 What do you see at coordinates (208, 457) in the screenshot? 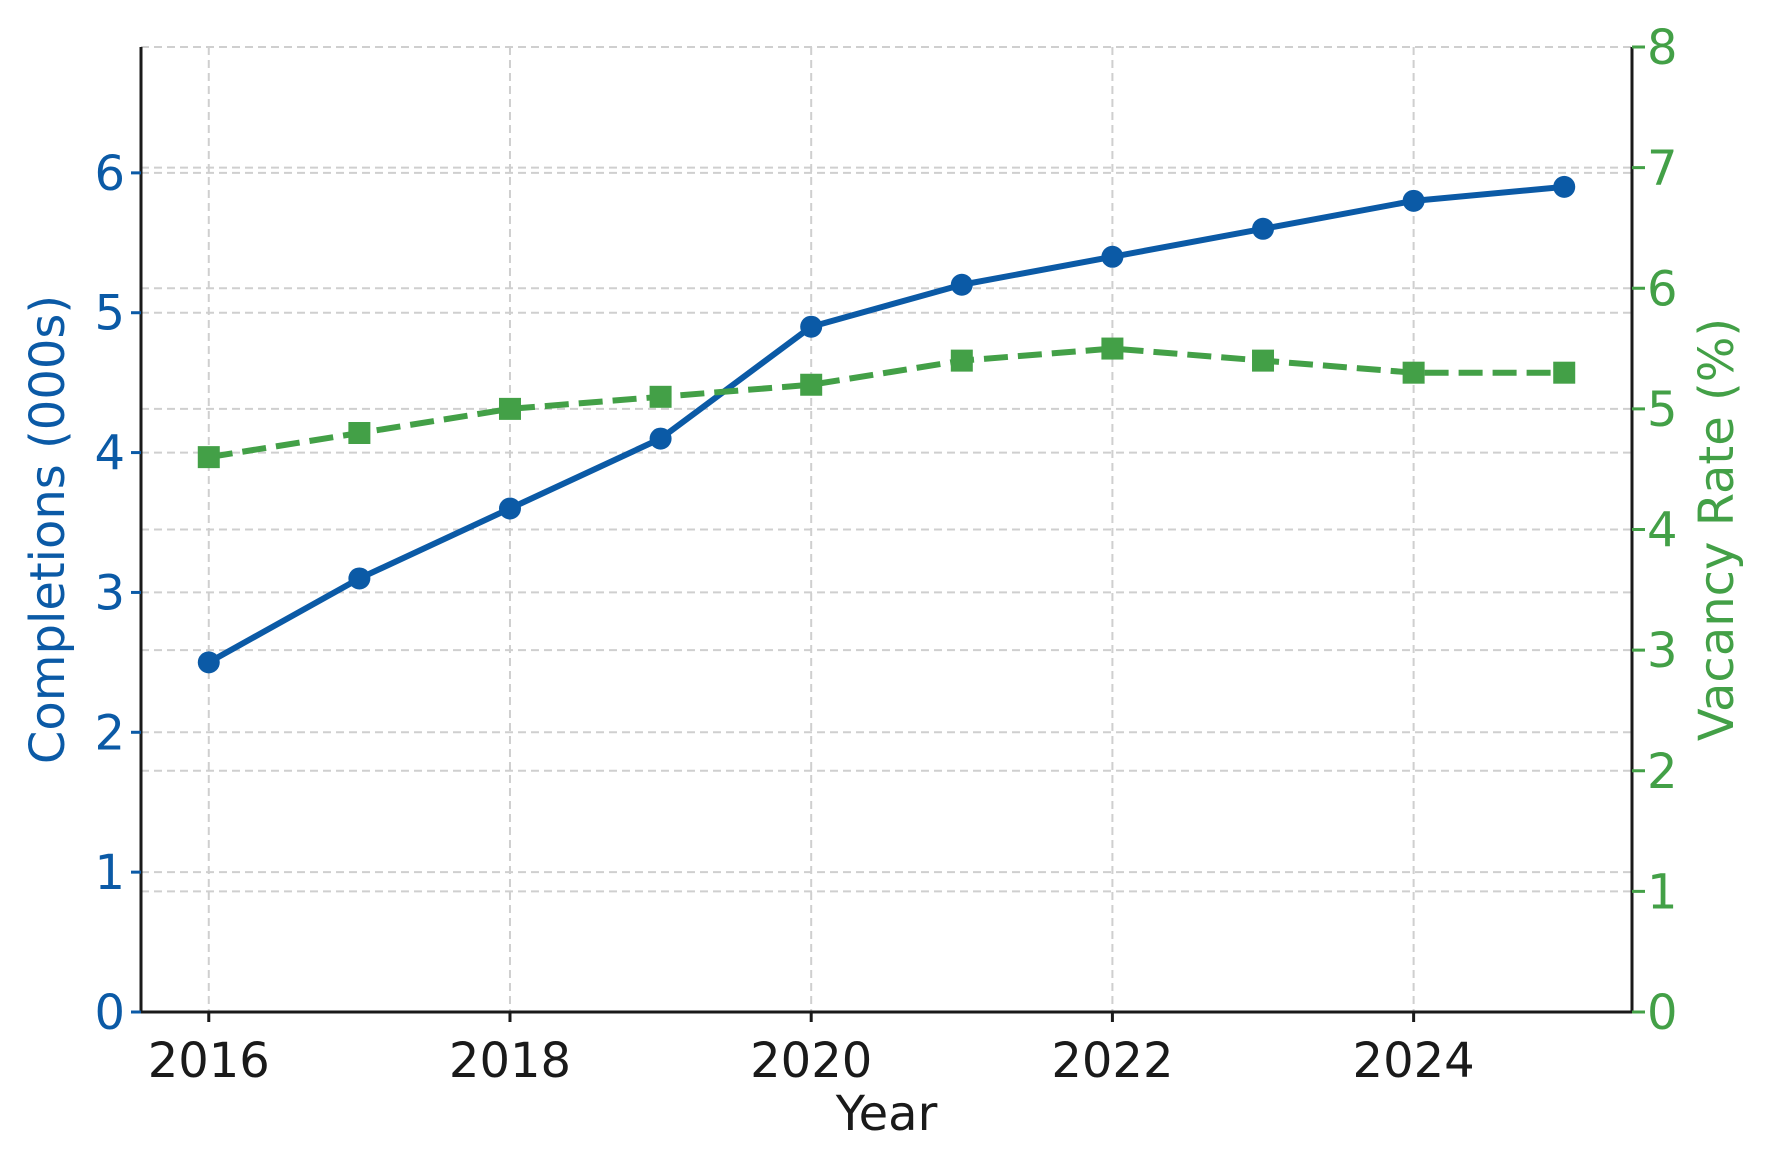
I see `series-1-point-2016` at bounding box center [208, 457].